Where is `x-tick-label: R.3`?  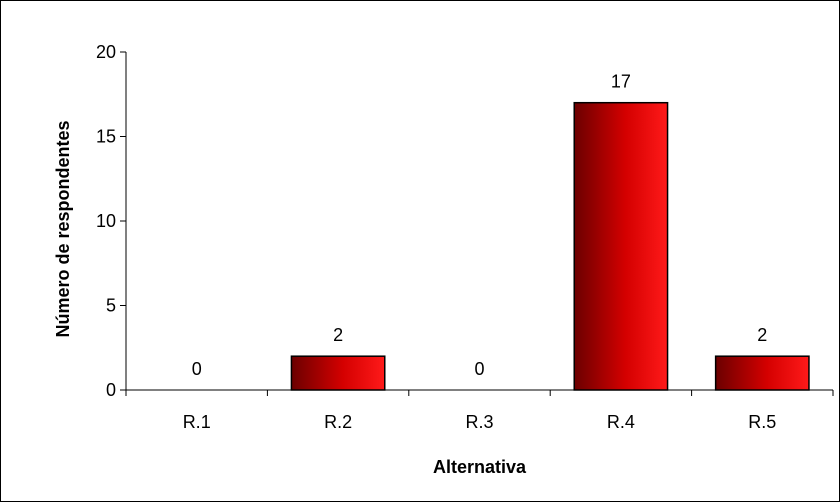
x-tick-label: R.3 is located at coordinates (479, 422).